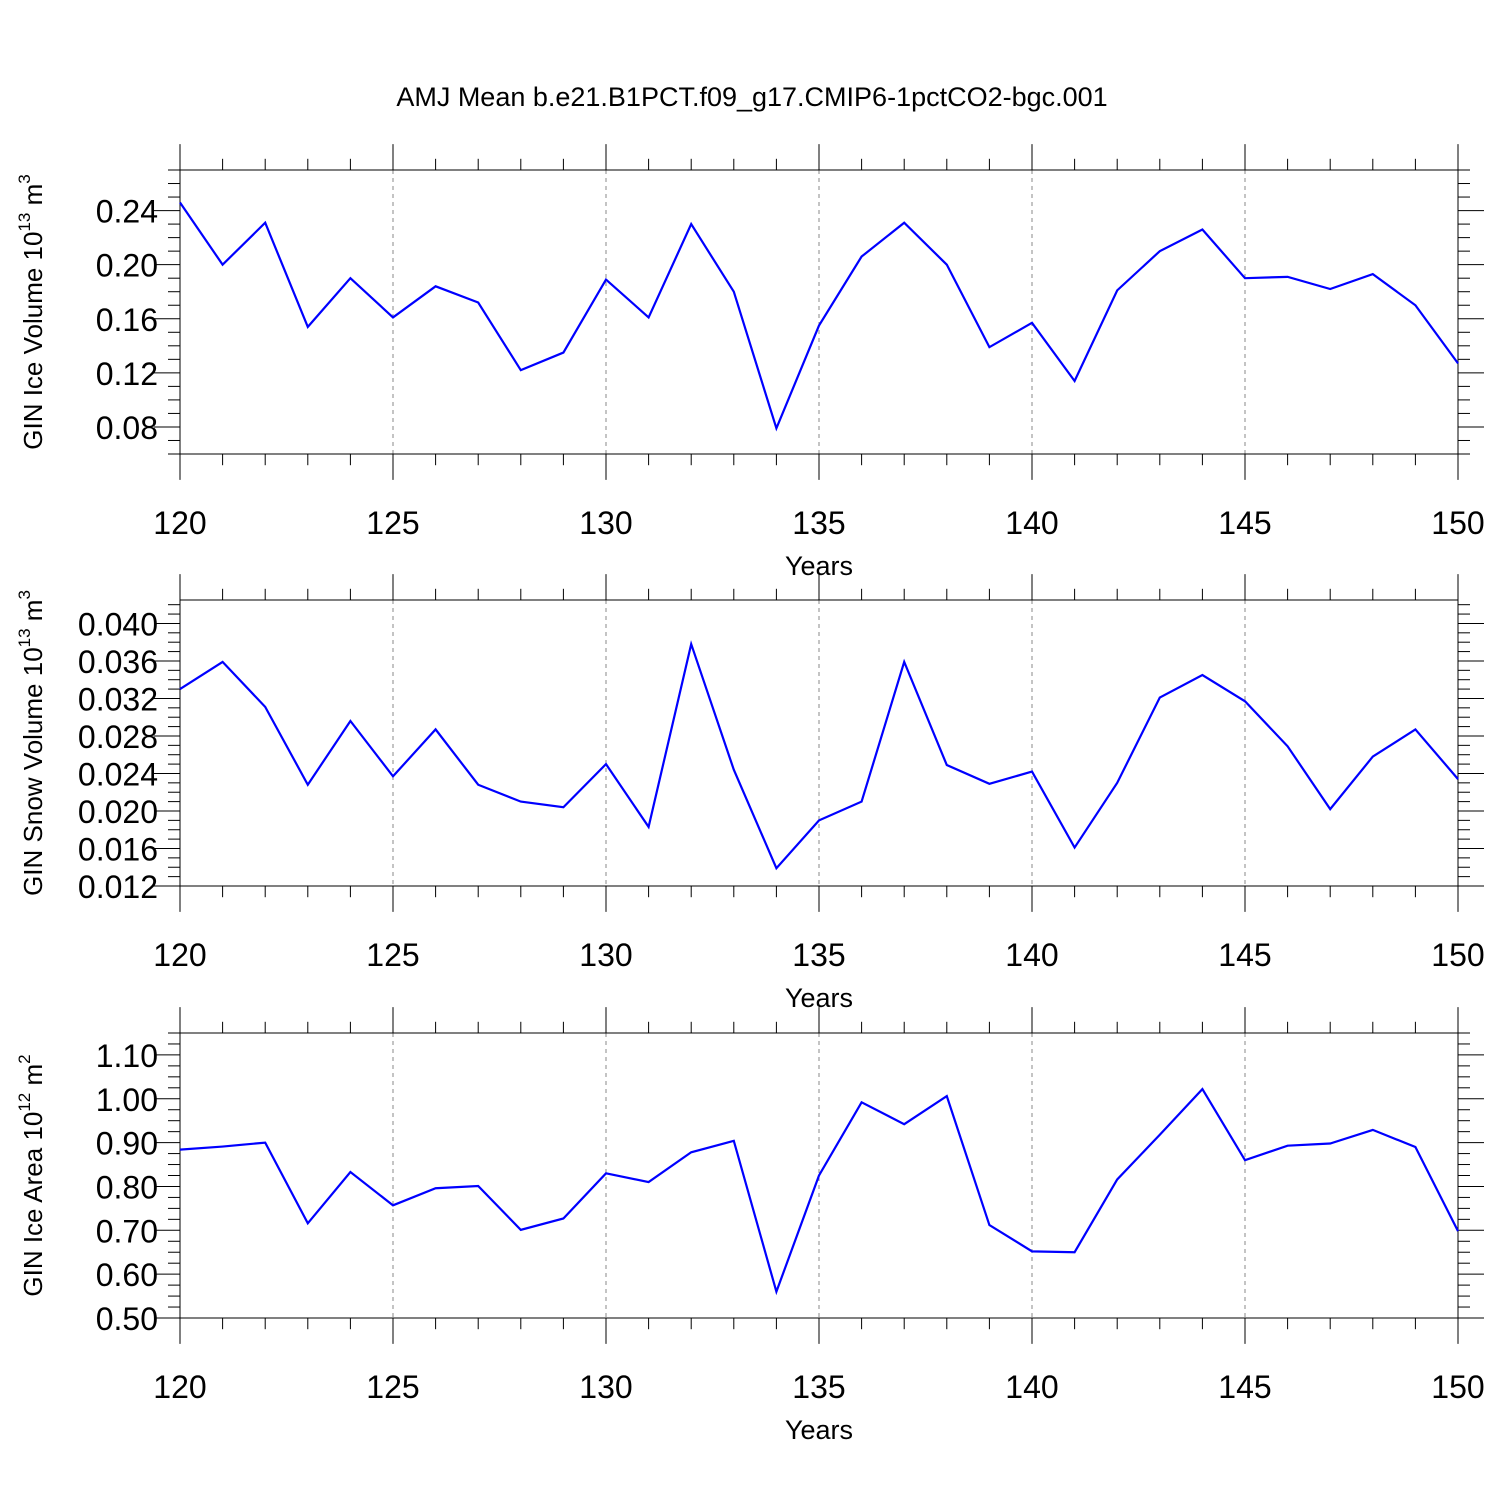 The image size is (1500, 1500). Describe the element at coordinates (33, 1204) in the screenshot. I see `y-axis-label-part: GIN Ice Area 10` at that location.